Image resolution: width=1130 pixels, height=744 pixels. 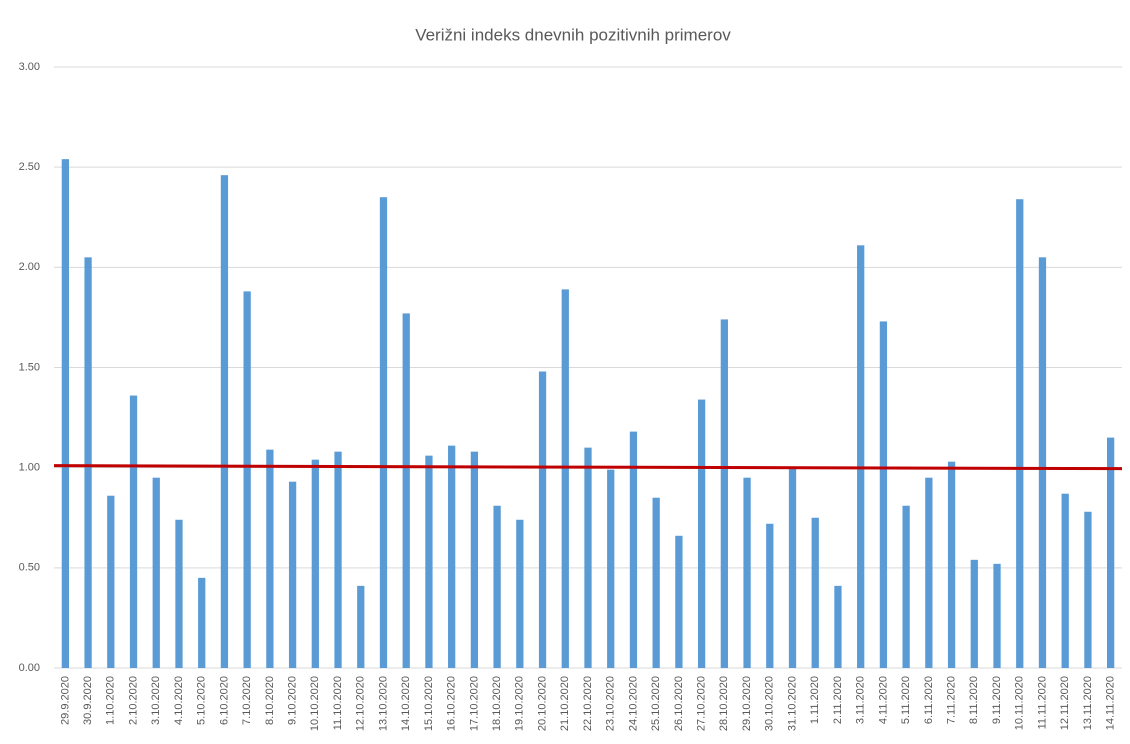 What do you see at coordinates (497, 703) in the screenshot?
I see `x-tick-label: 18.10.2020` at bounding box center [497, 703].